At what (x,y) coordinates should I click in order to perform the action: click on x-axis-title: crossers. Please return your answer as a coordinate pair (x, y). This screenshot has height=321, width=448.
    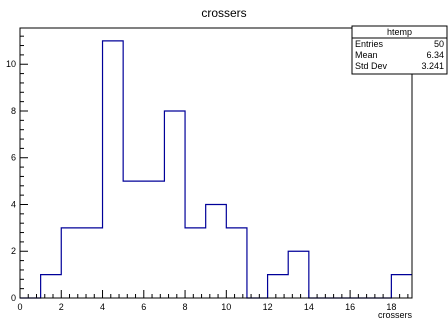
    Looking at the image, I should click on (395, 315).